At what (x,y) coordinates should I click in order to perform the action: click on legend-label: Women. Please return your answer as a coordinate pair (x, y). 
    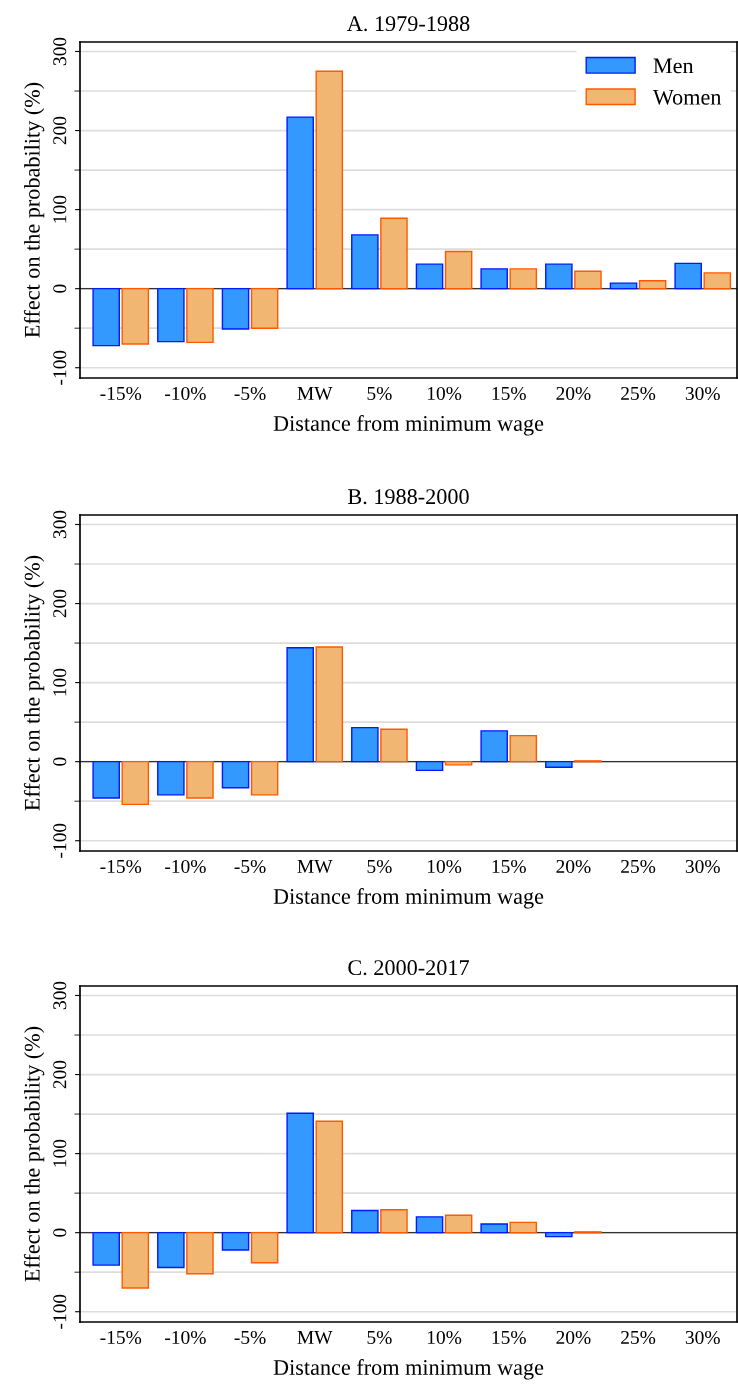
    Looking at the image, I should click on (687, 97).